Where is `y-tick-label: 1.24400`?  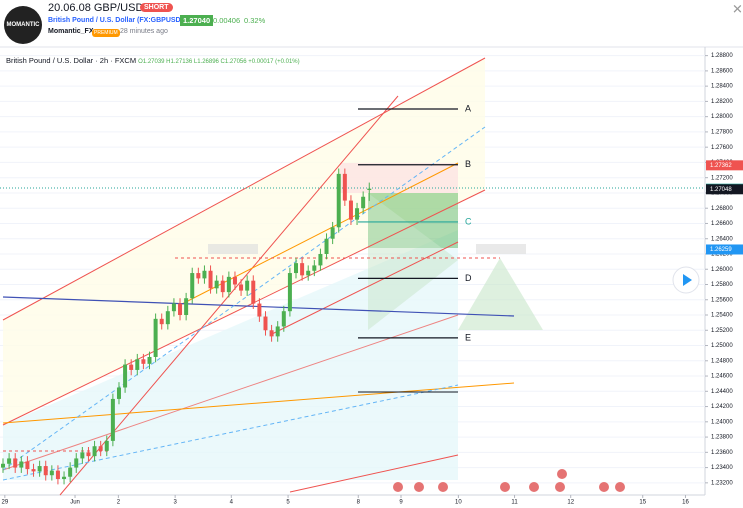 y-tick-label: 1.24400 is located at coordinates (722, 392).